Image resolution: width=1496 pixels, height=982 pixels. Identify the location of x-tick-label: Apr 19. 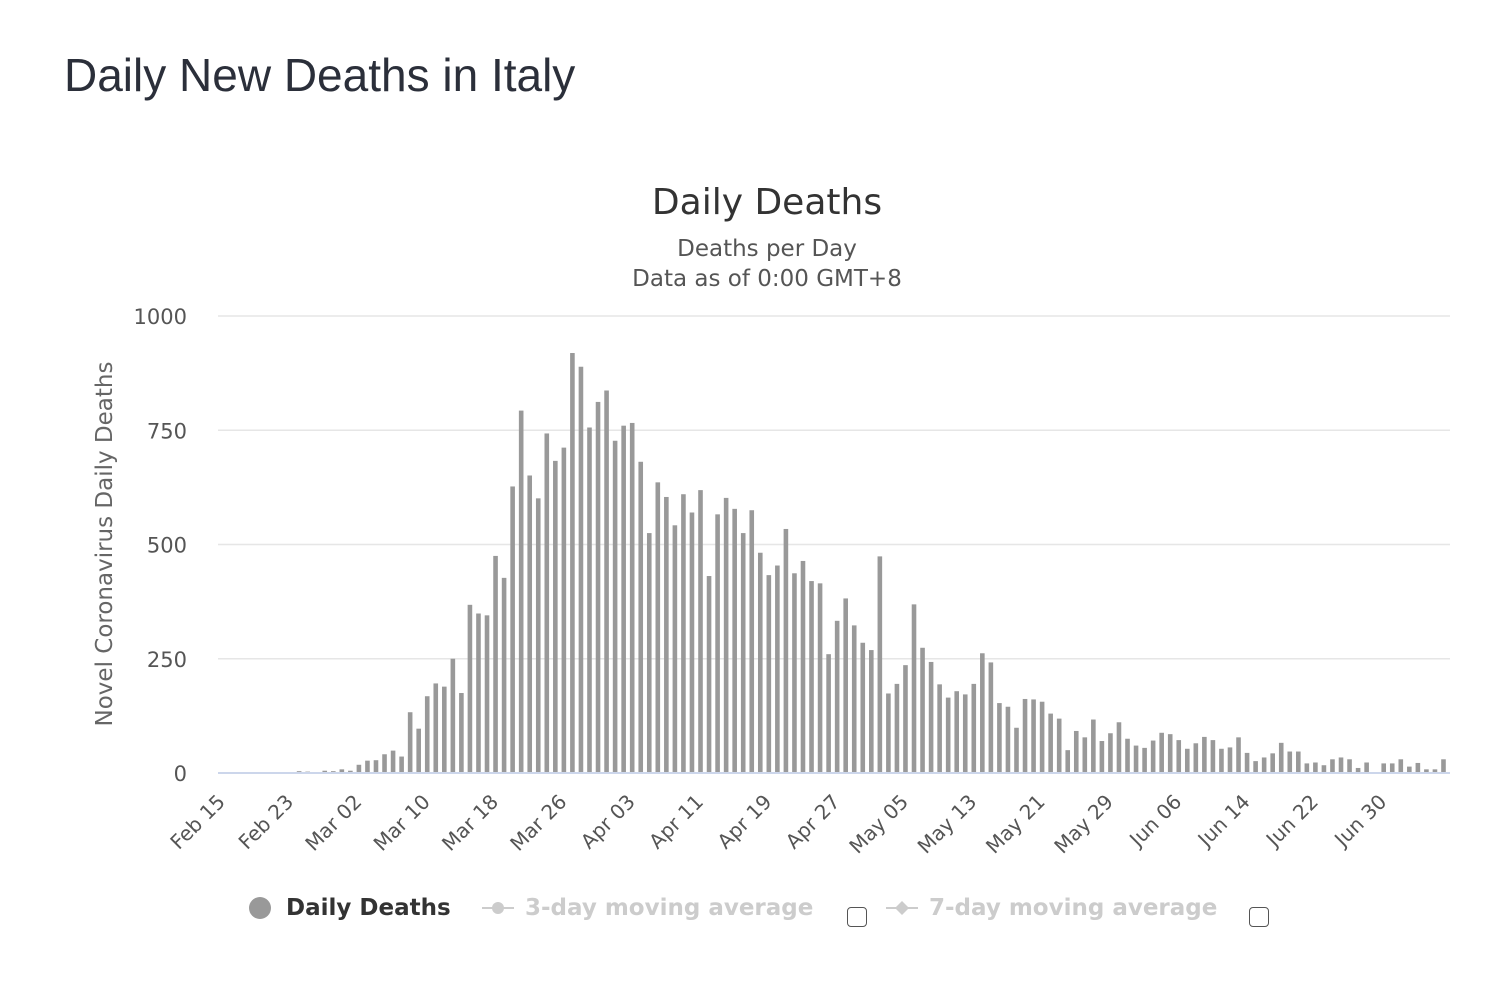
(744, 822).